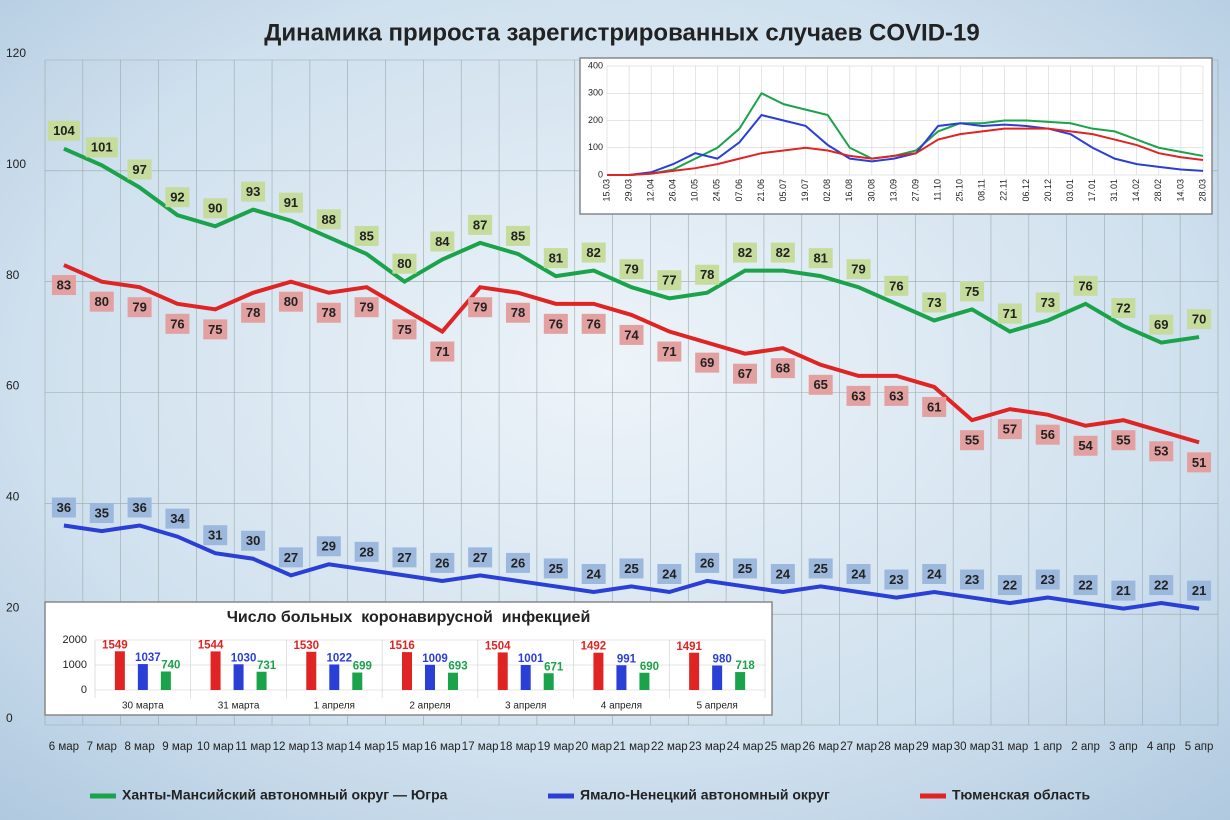  I want to click on data-label: 23, so click(972, 579).